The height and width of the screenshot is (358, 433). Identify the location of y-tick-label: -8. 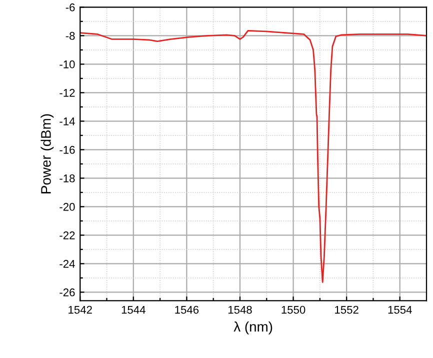
(70, 36).